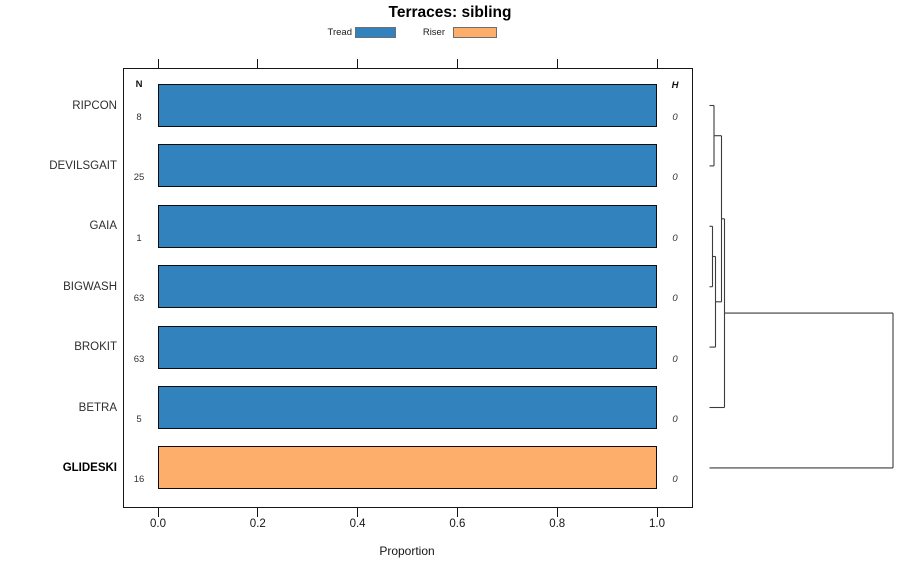 The image size is (900, 580). What do you see at coordinates (407, 166) in the screenshot?
I see `bar-devilsgait-tread` at bounding box center [407, 166].